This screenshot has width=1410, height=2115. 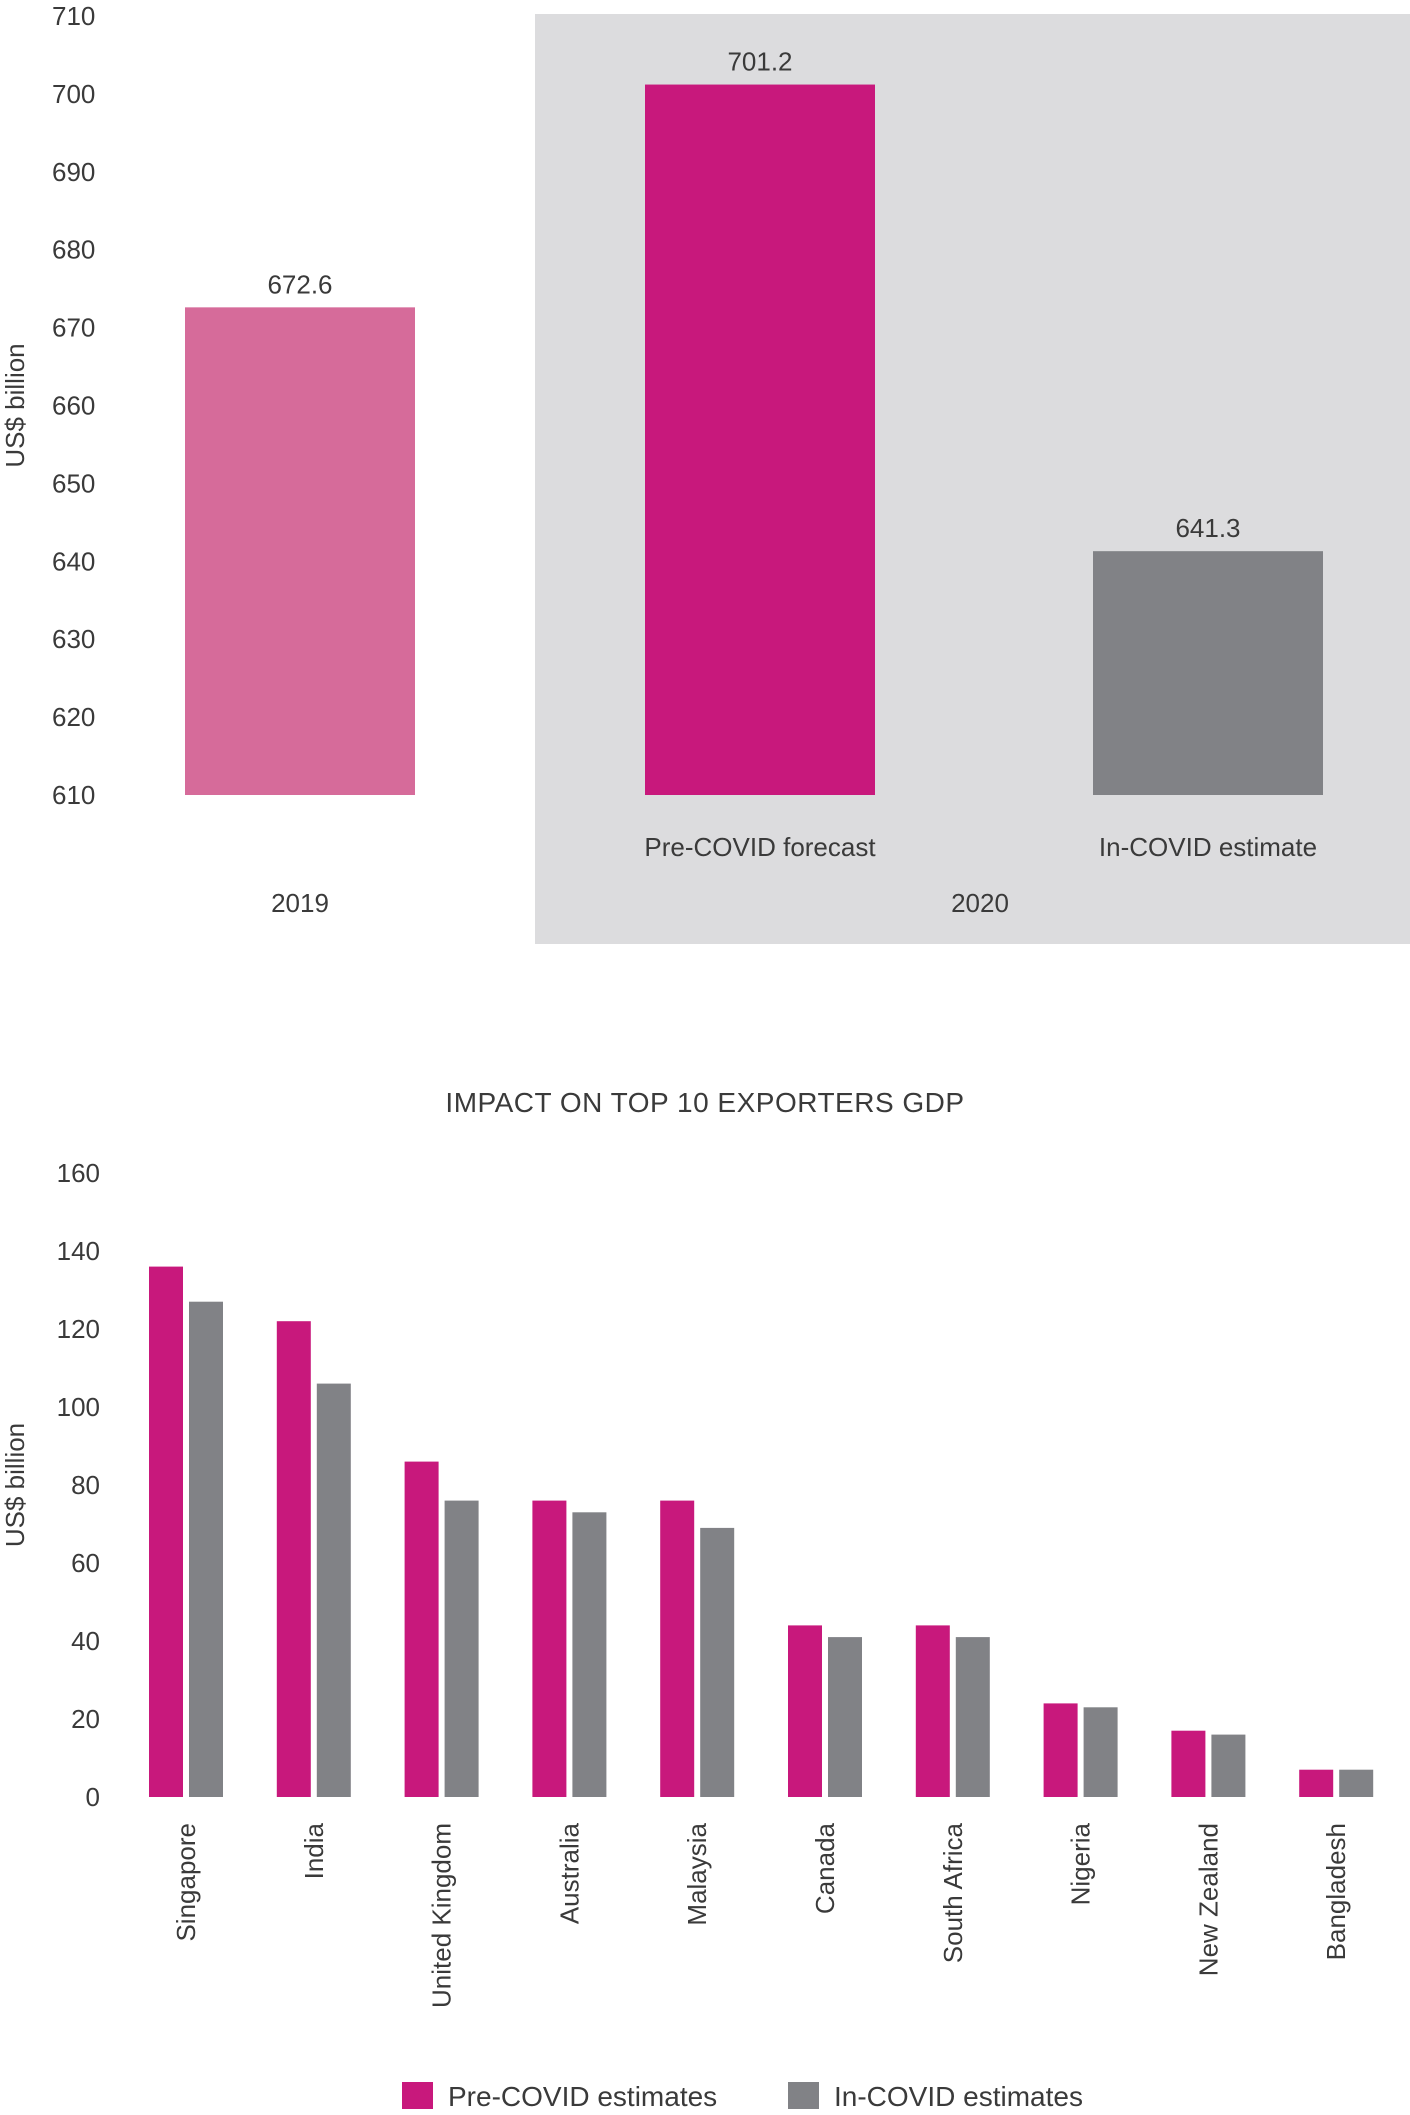 I want to click on bar-bangladesh-in-covid, so click(x=1356, y=1783).